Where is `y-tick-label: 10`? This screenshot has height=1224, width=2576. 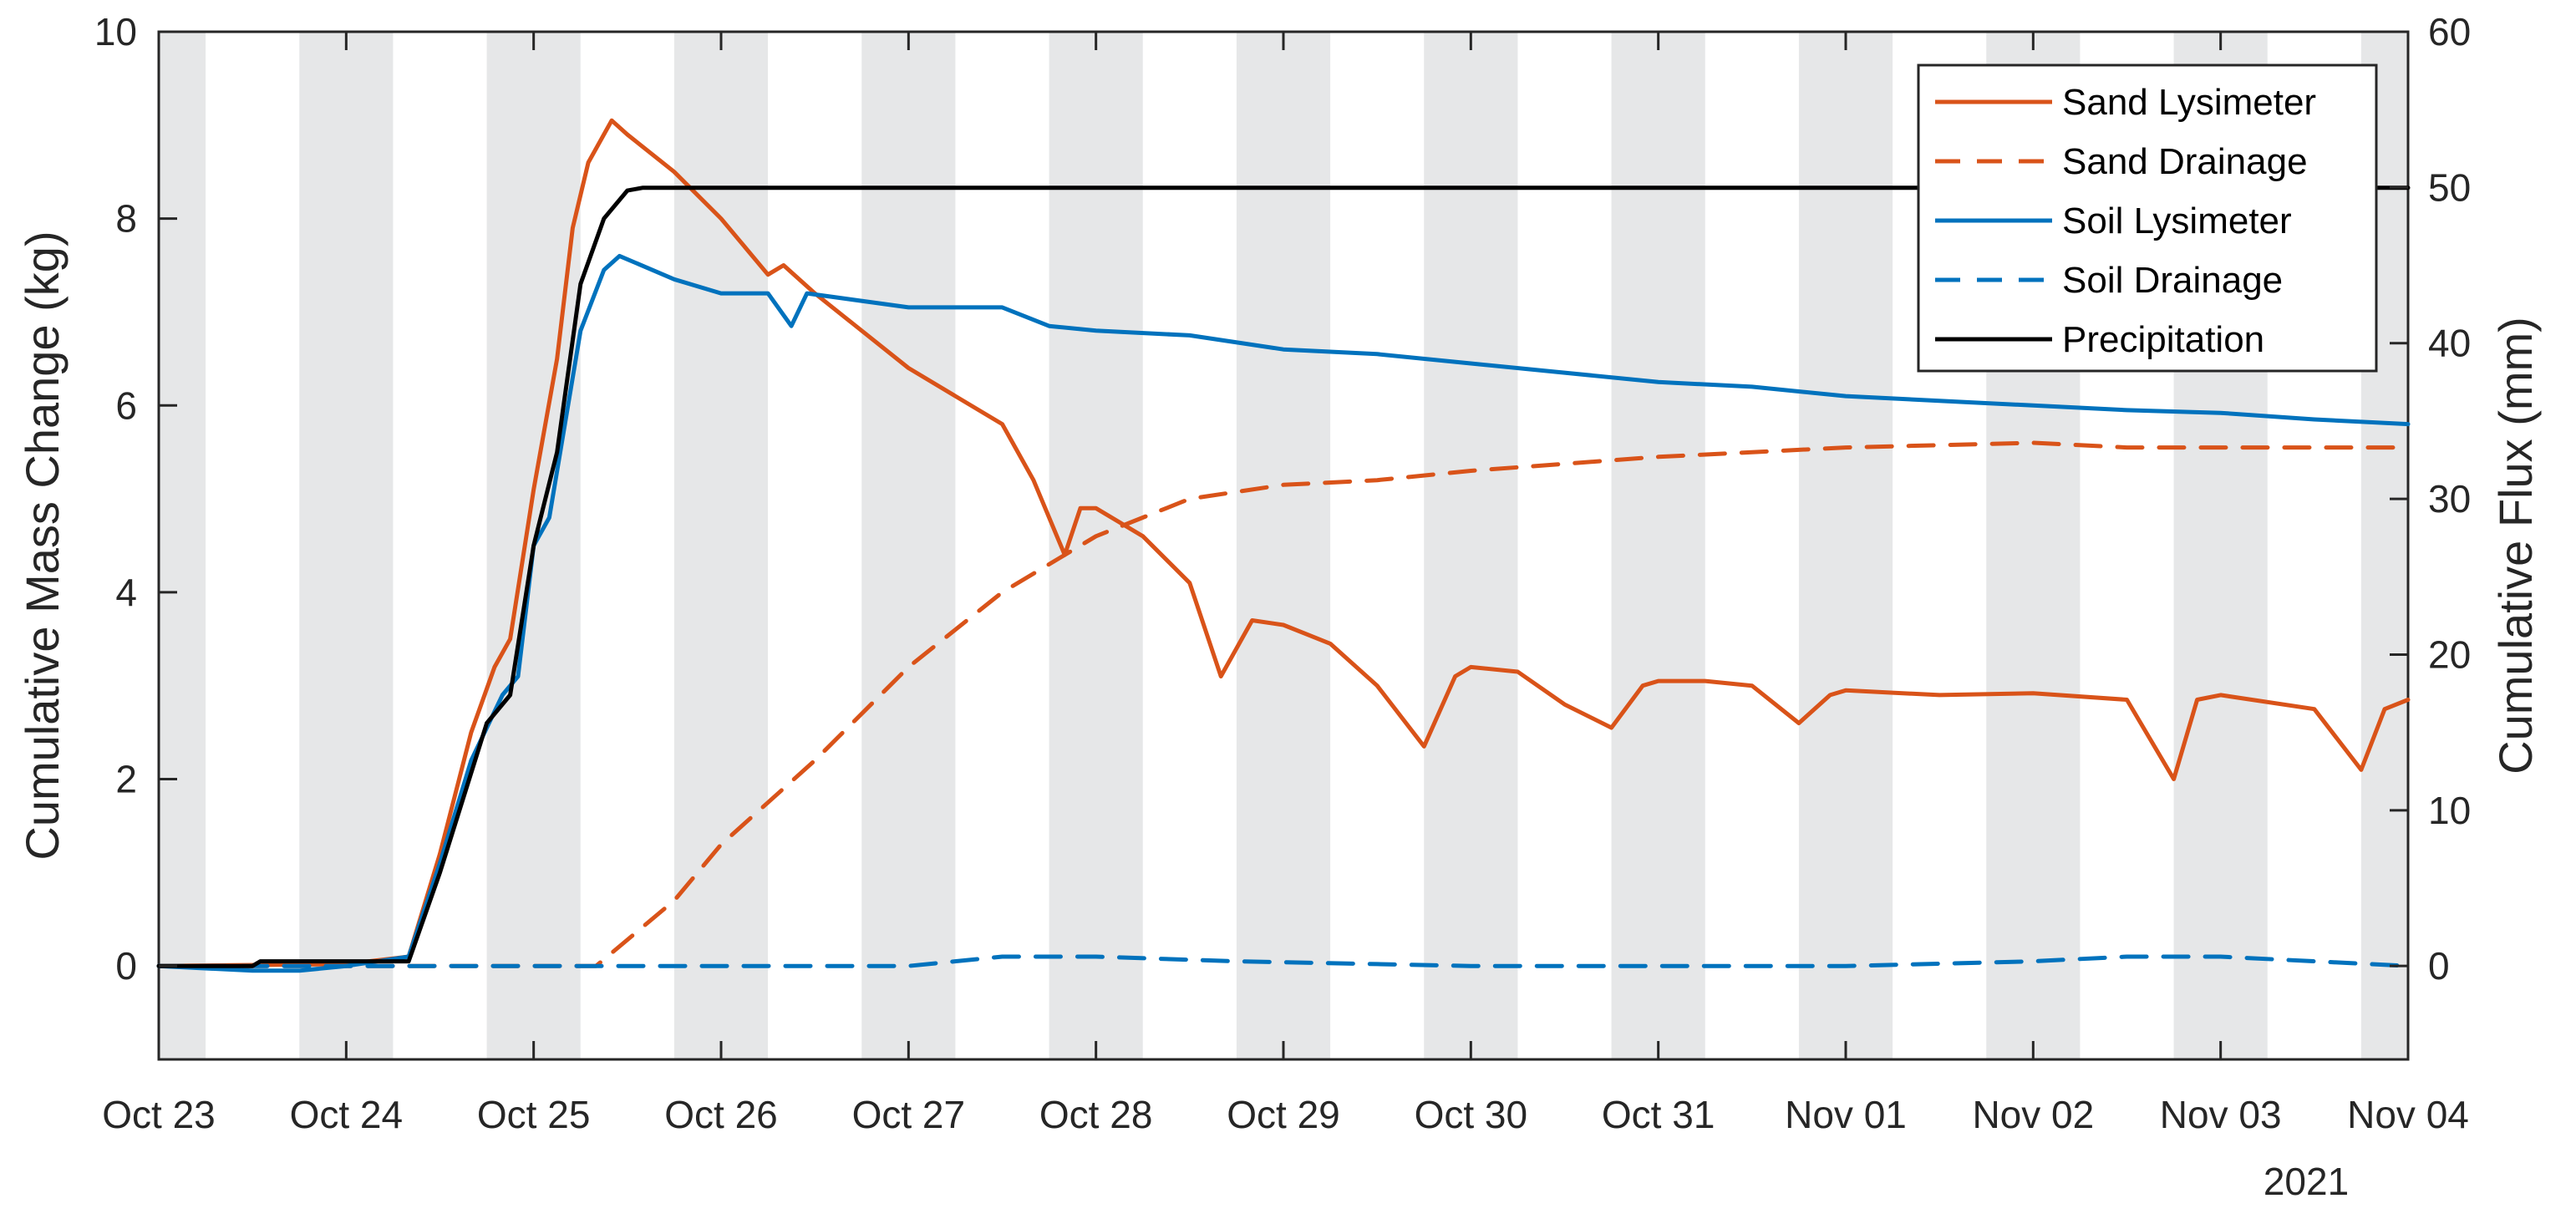
y-tick-label: 10 is located at coordinates (115, 32).